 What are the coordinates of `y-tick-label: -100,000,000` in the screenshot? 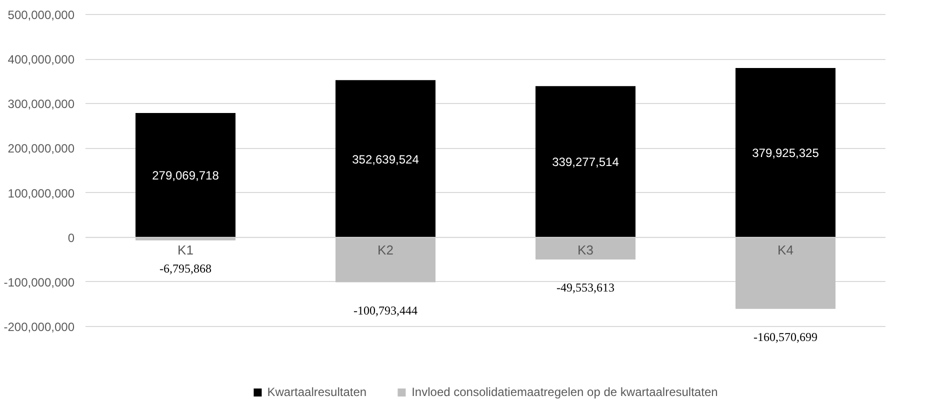 It's located at (39, 282).